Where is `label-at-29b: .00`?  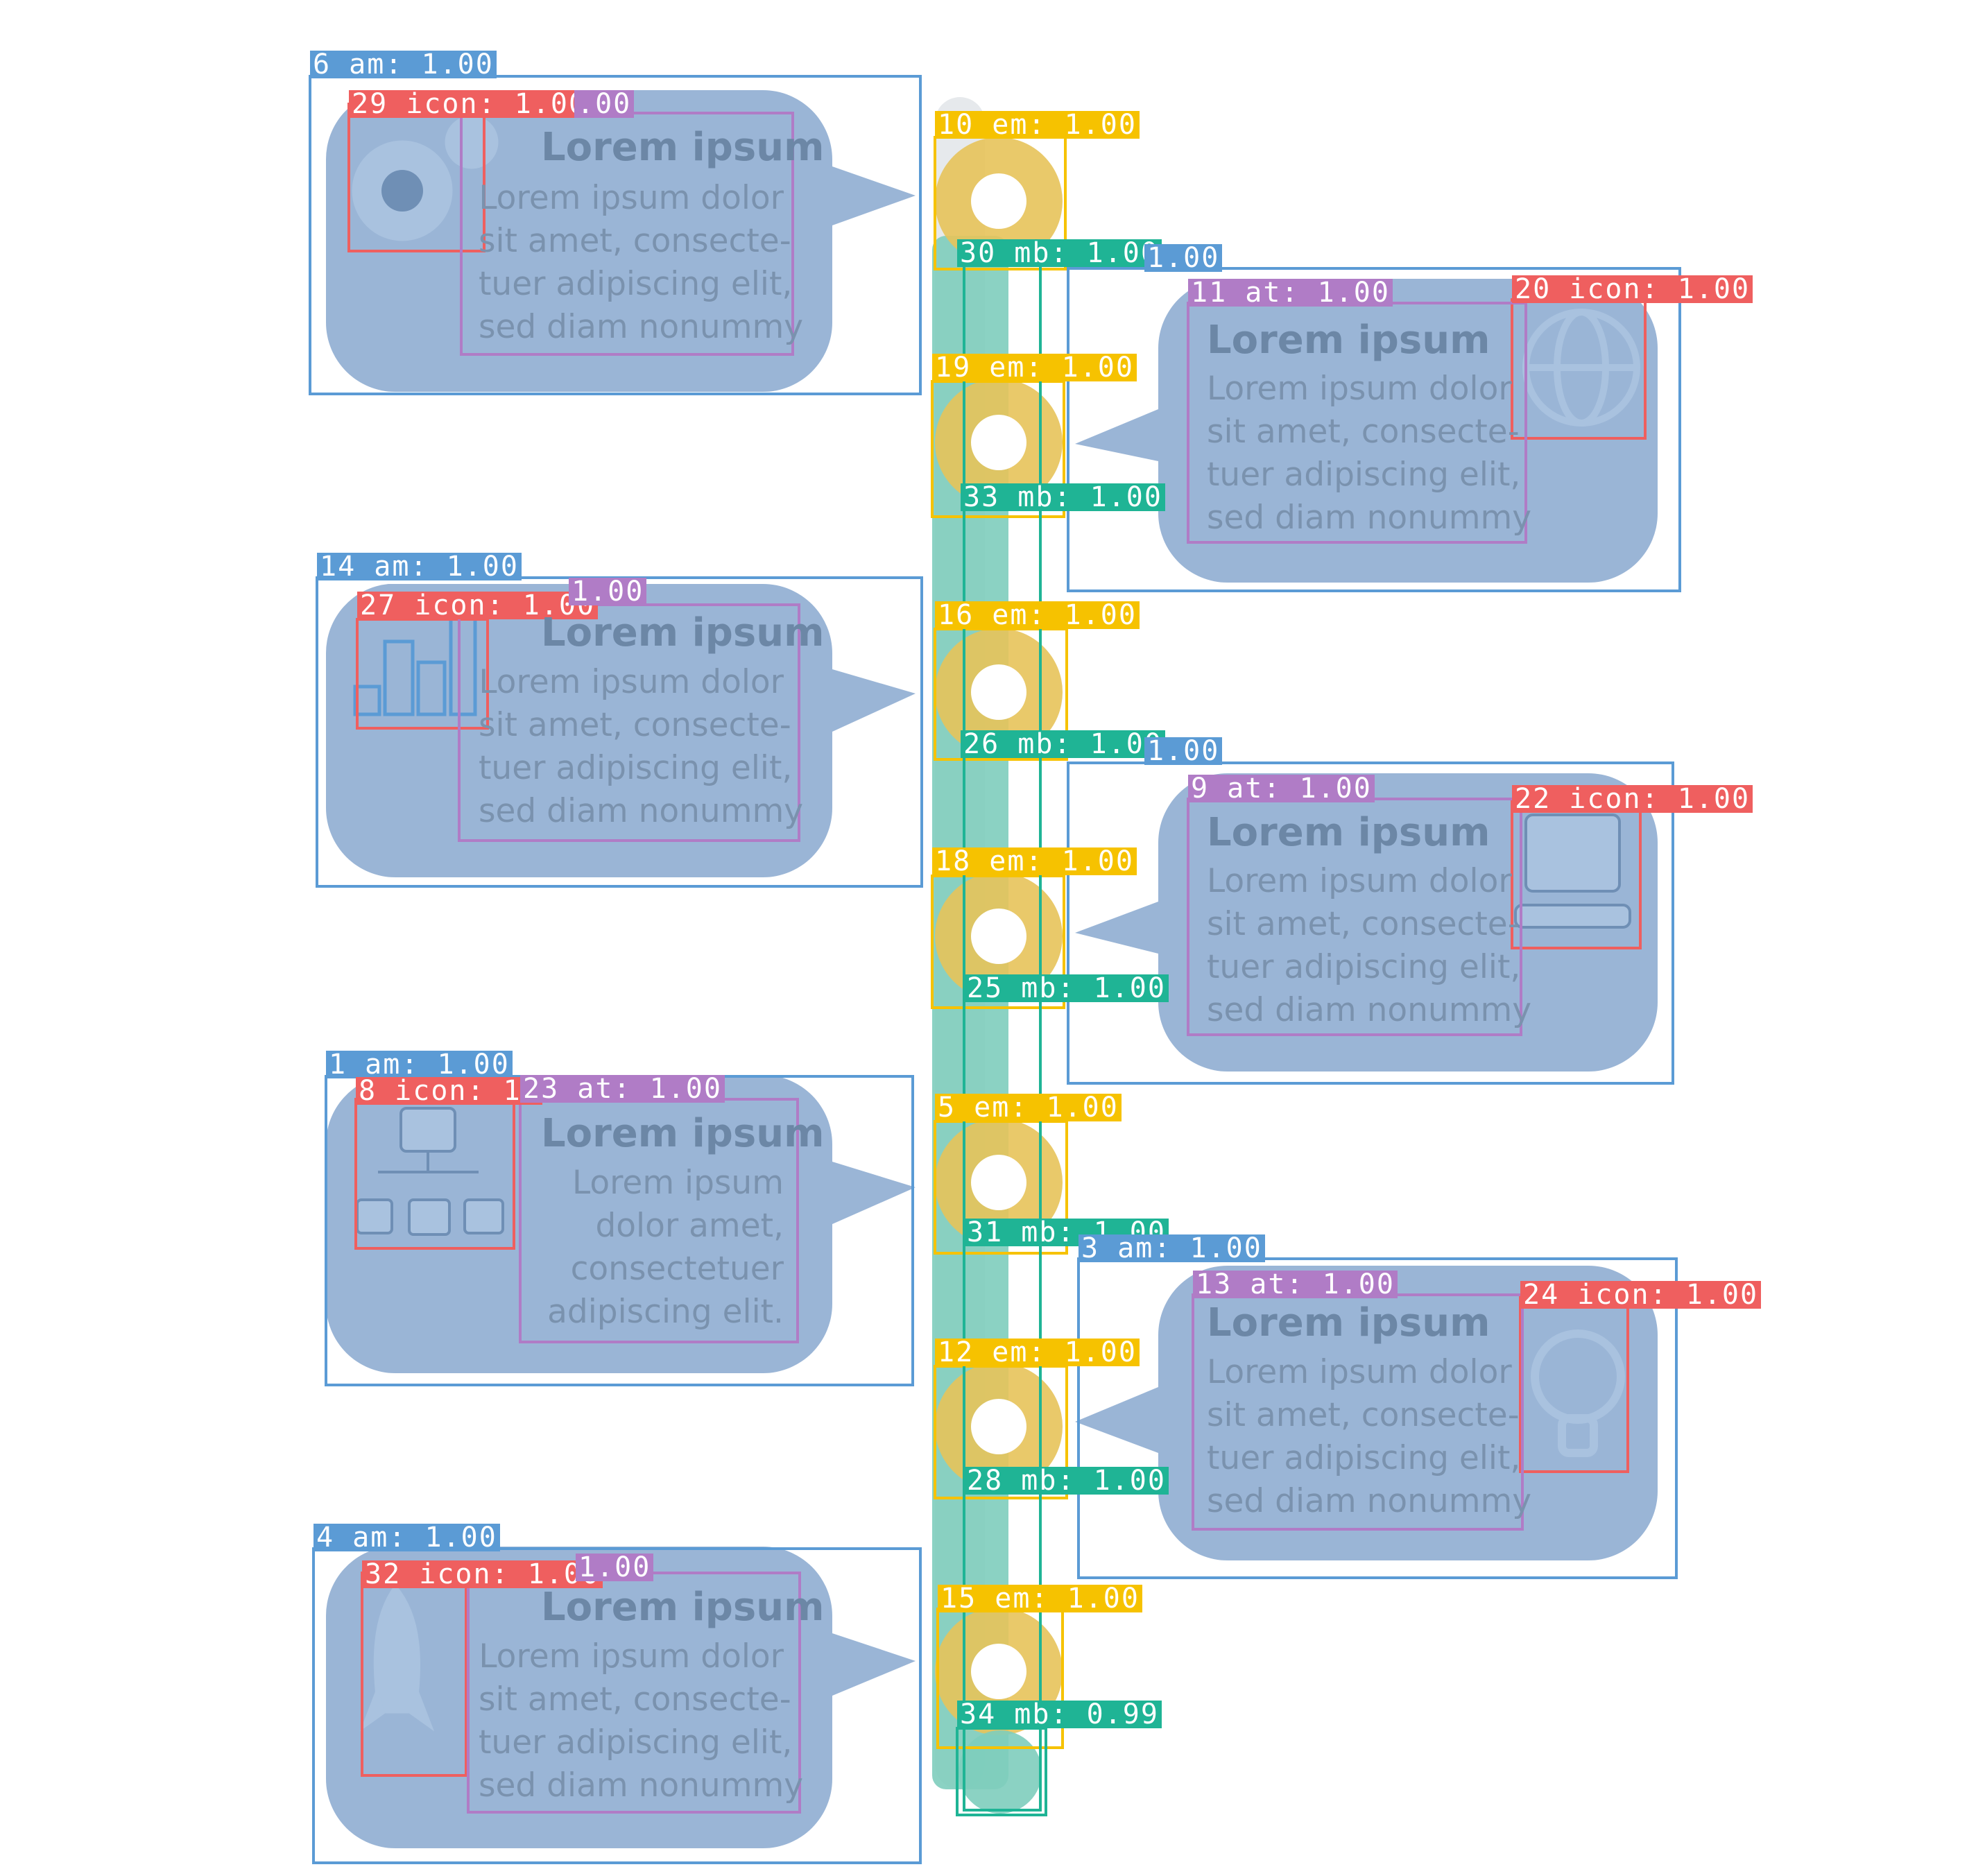 label-at-29b: .00 is located at coordinates (604, 104).